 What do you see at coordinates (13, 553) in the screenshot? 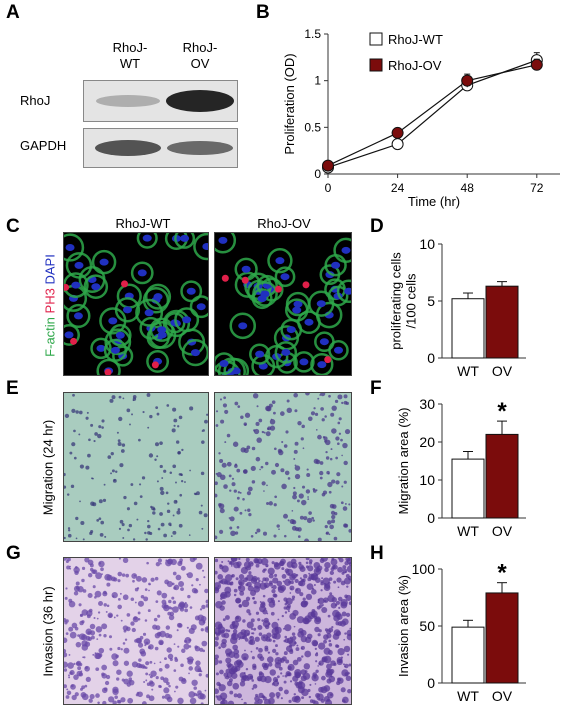
I see `panel-label-g: G` at bounding box center [13, 553].